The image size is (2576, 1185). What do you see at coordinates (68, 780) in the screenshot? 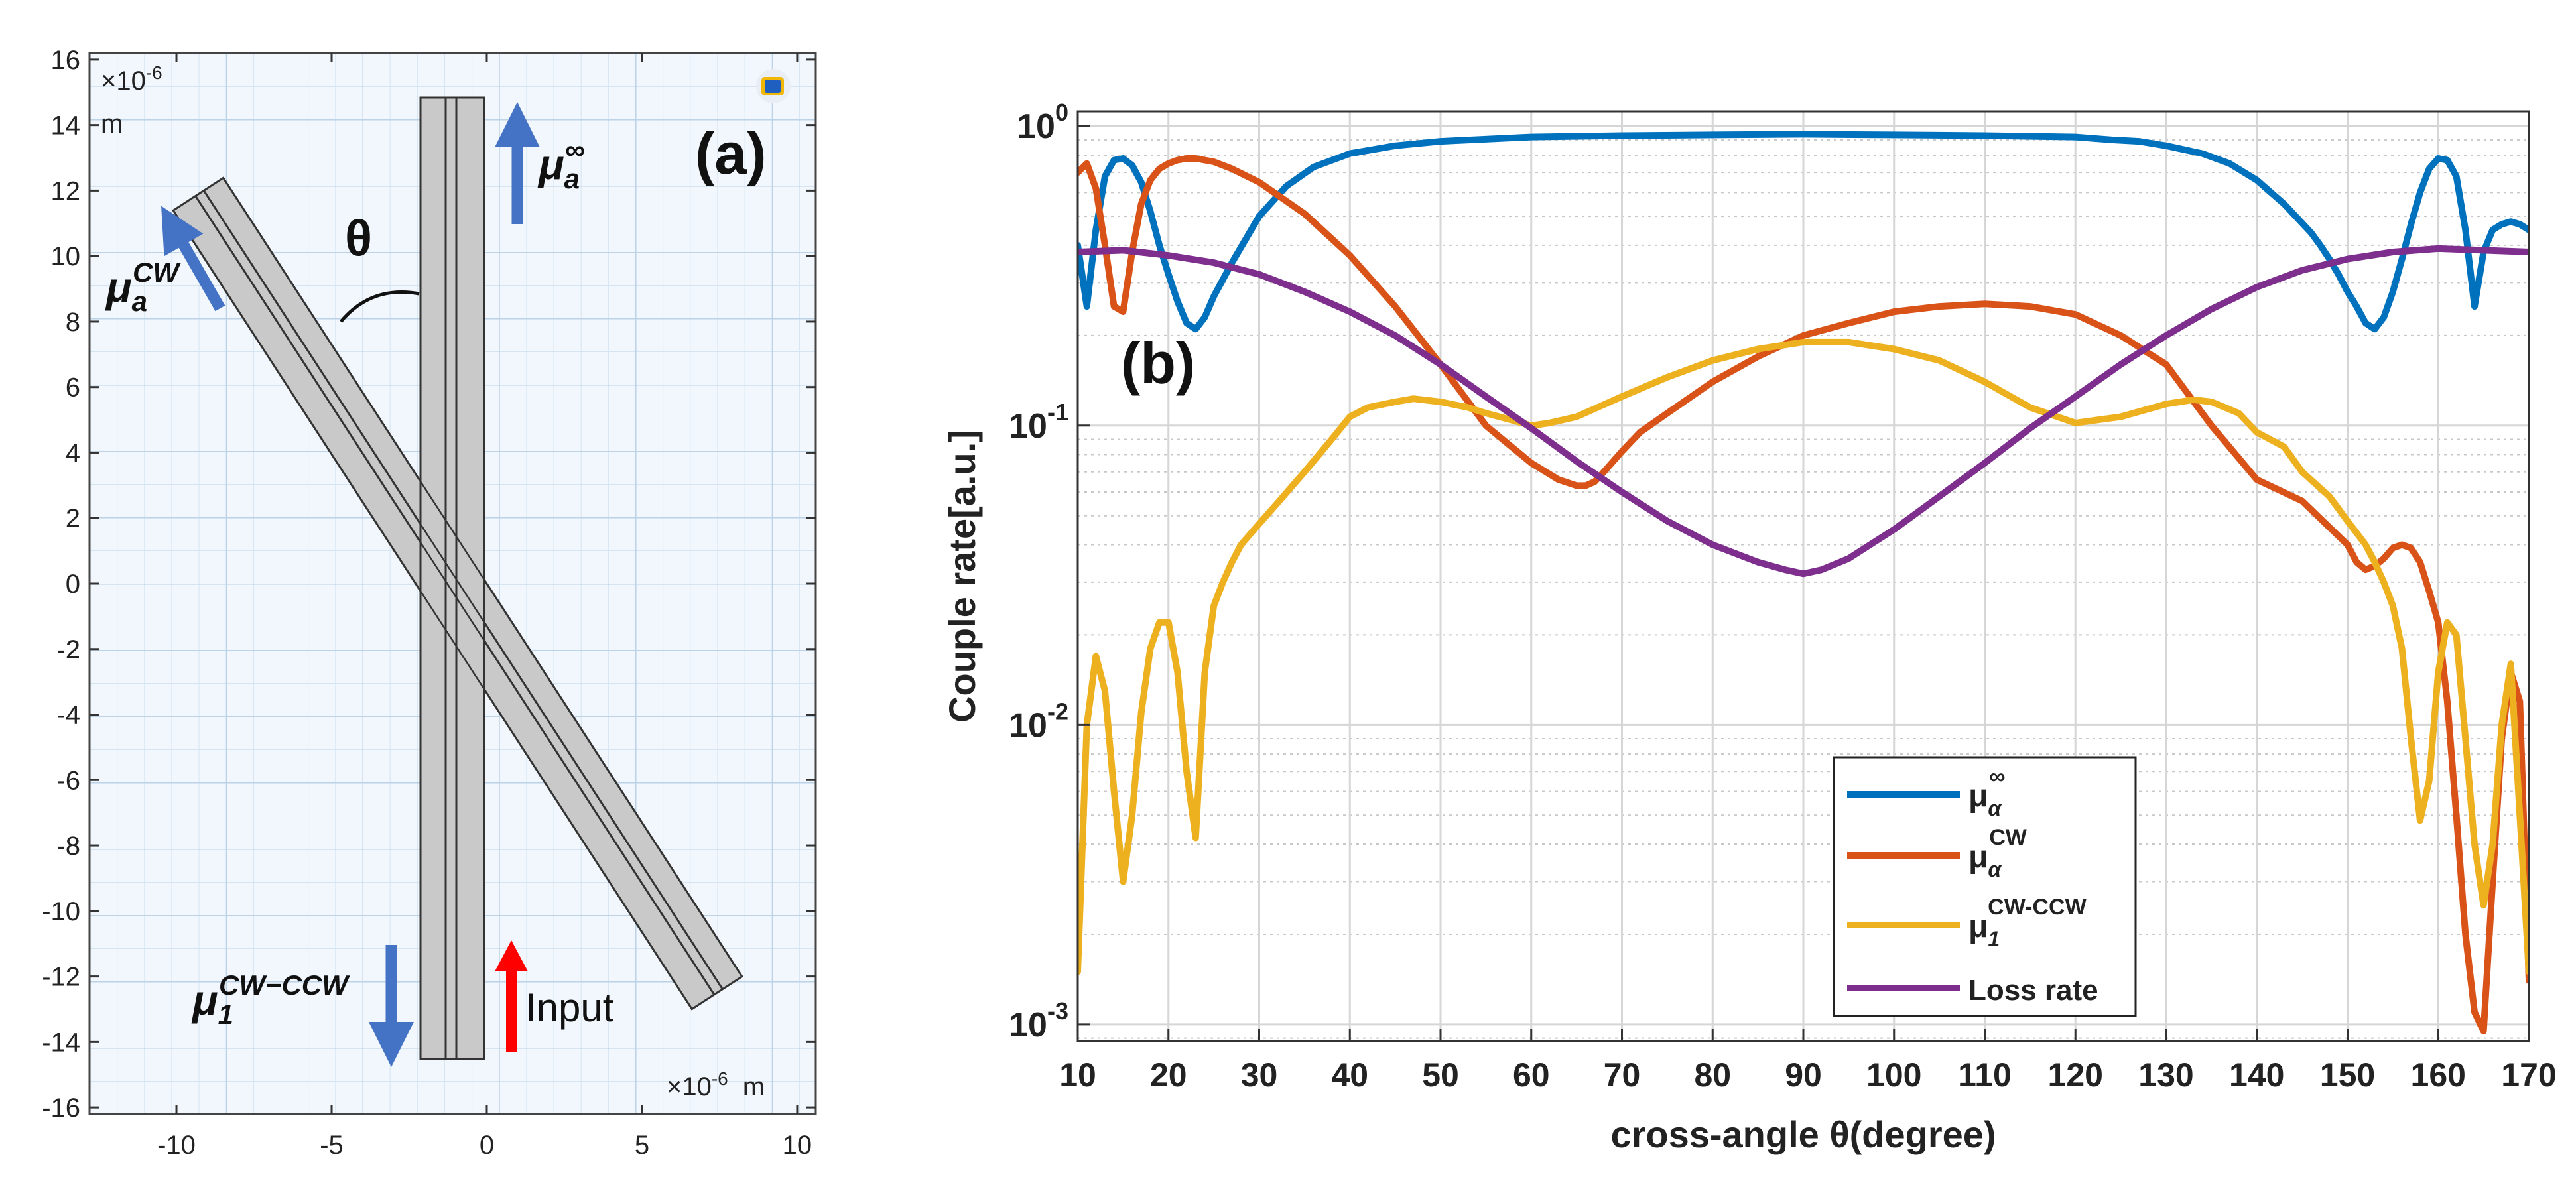
I see `y-tick-label: -6` at bounding box center [68, 780].